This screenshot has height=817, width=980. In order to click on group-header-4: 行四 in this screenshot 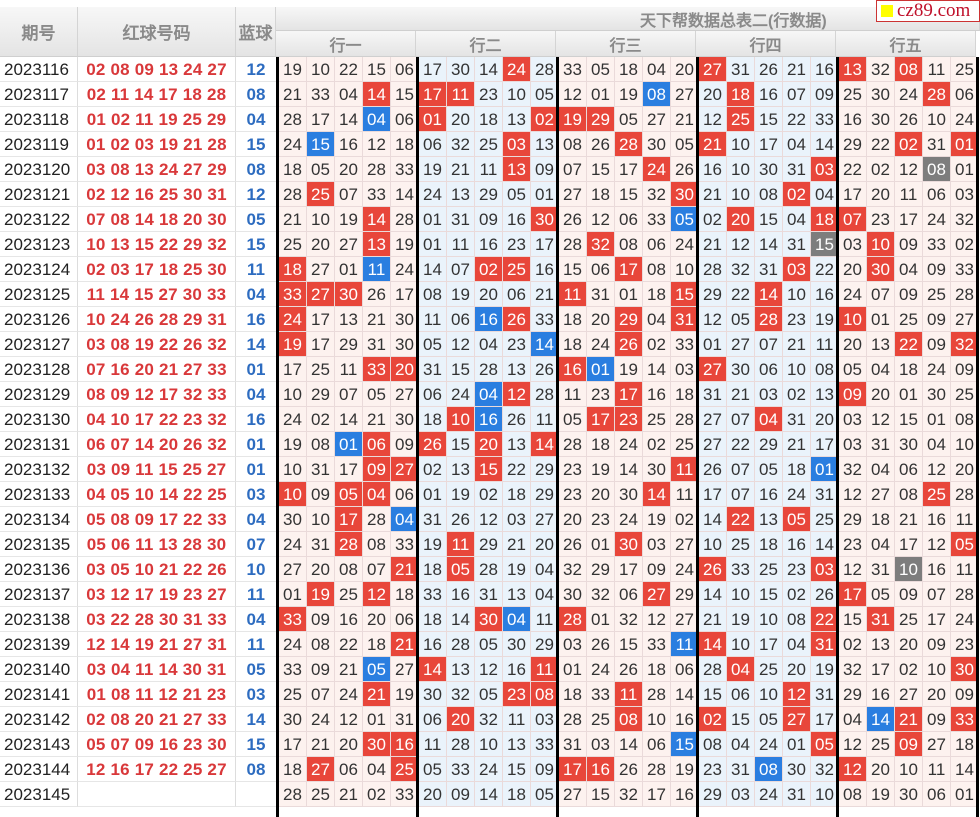, I will do `click(766, 44)`.